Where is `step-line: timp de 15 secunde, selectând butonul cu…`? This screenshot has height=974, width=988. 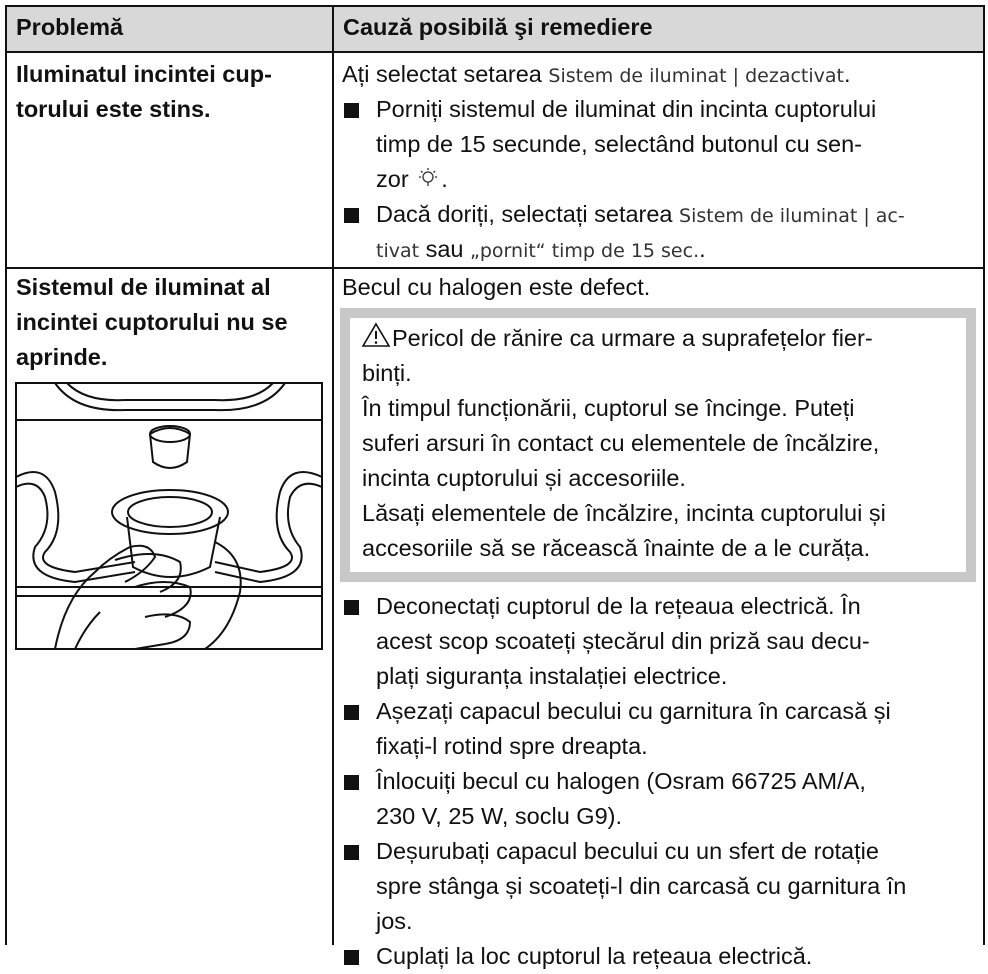 step-line: timp de 15 secunde, selectând butonul cu… is located at coordinates (619, 144).